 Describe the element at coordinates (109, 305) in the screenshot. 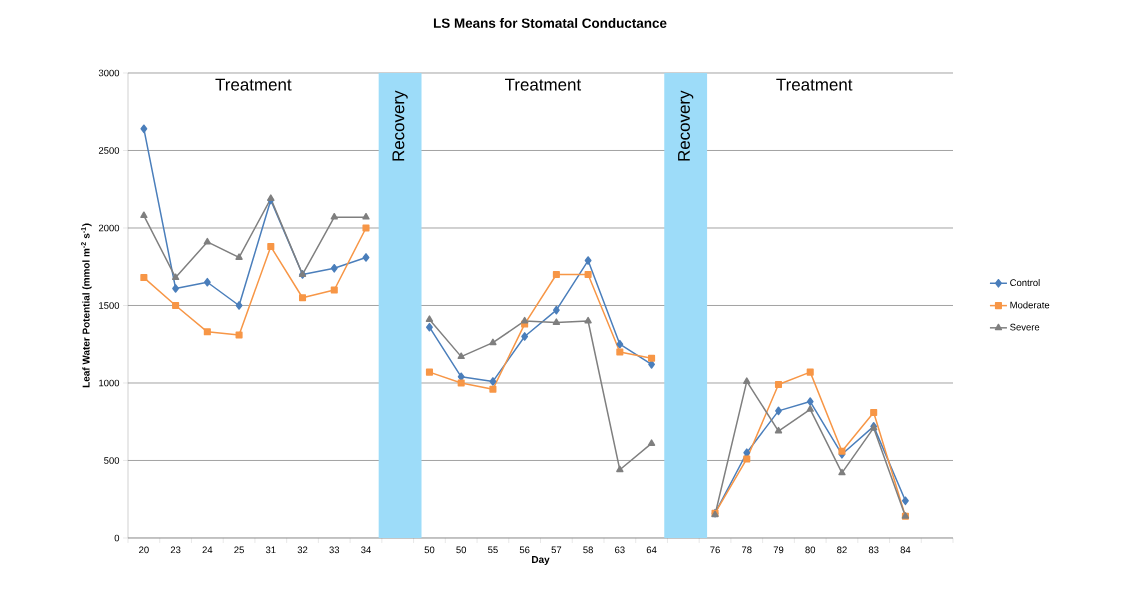

I see `y-tick-label: 1500` at that location.